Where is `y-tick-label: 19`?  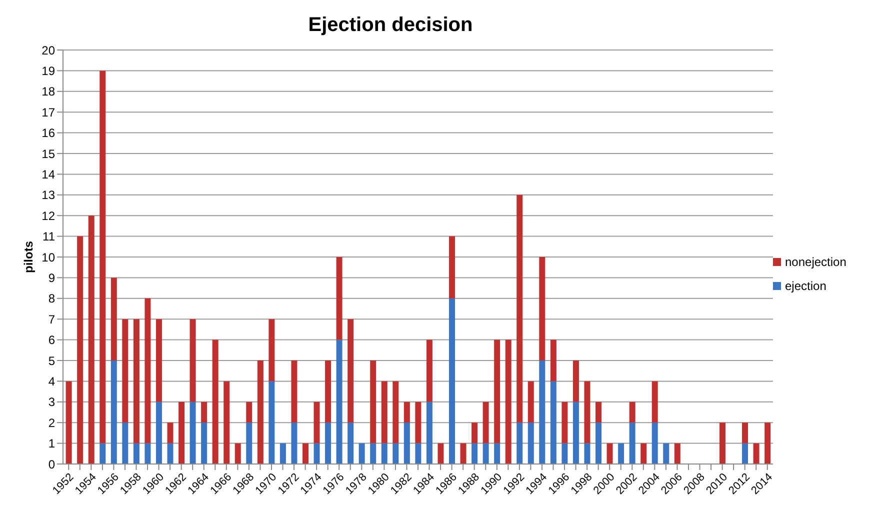 y-tick-label: 19 is located at coordinates (49, 71).